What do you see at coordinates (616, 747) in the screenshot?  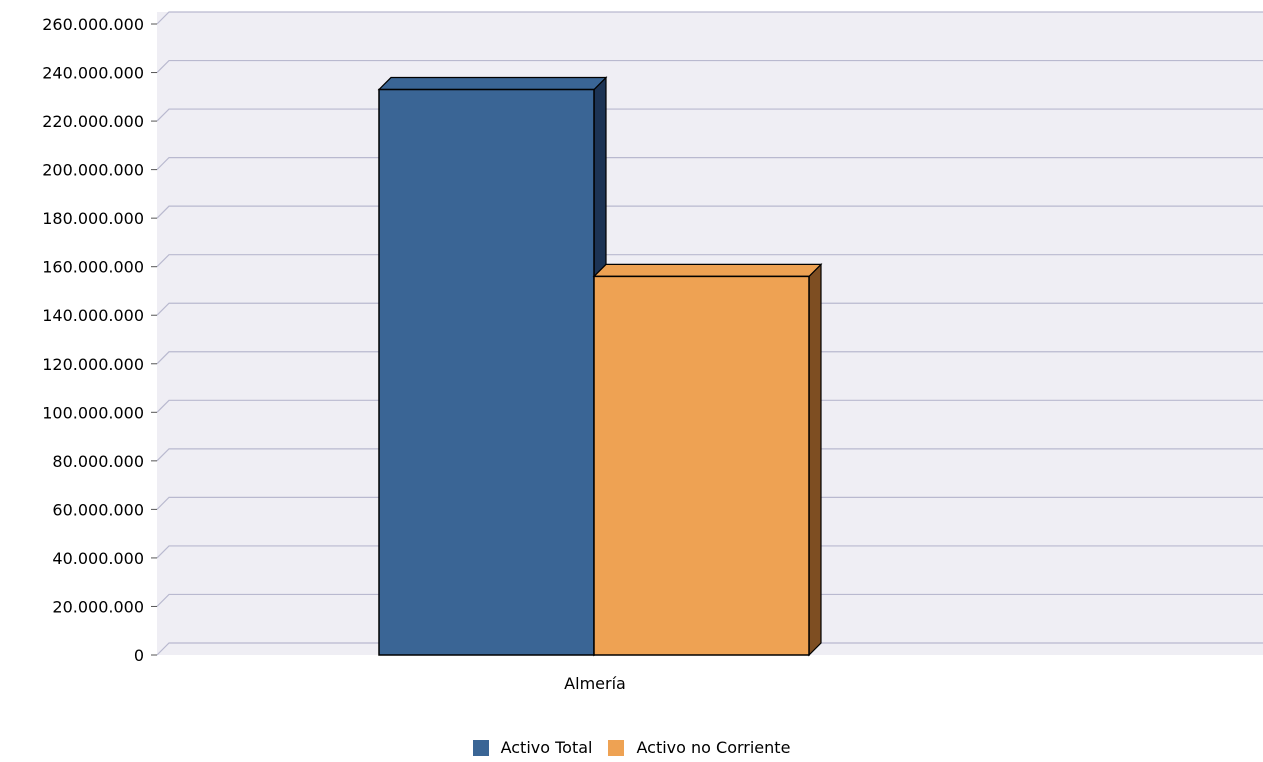 I see `legend-swatch-activo-no-corriente` at bounding box center [616, 747].